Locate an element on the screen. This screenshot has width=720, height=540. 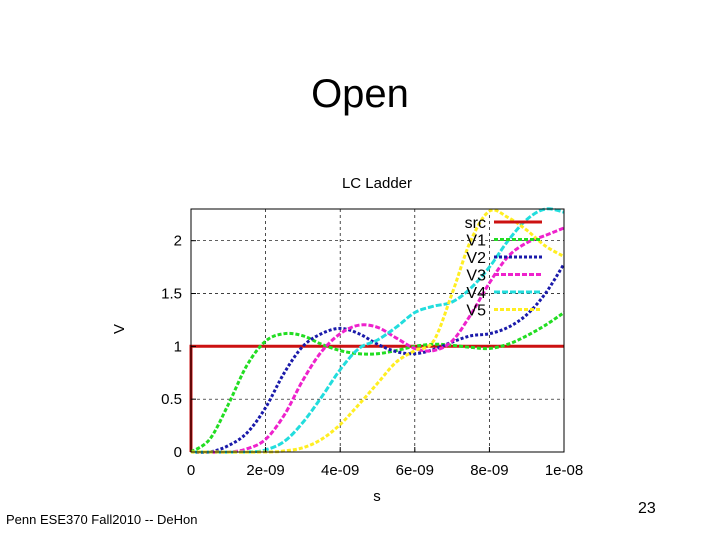
x-tick-label: 2e-09 is located at coordinates (265, 470).